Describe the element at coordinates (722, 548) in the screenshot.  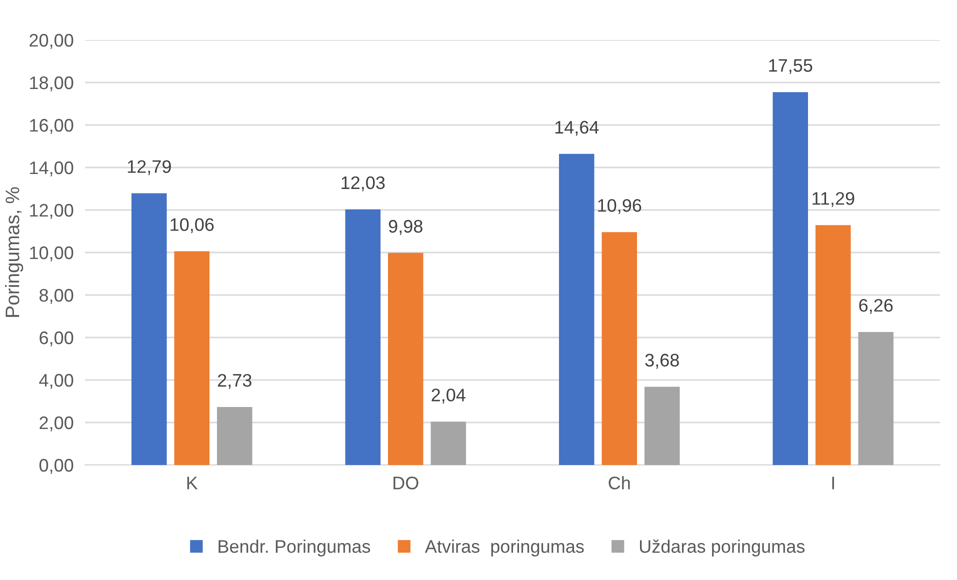
I see `legend-label: Uždaras poringumas` at that location.